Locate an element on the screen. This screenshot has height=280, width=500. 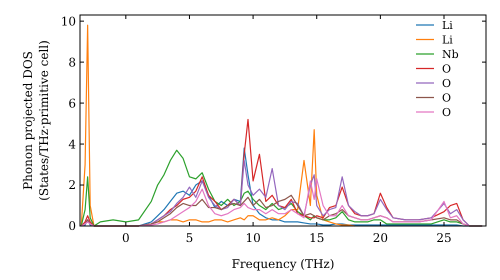
y-tick-label: 0 is located at coordinates (72, 226).